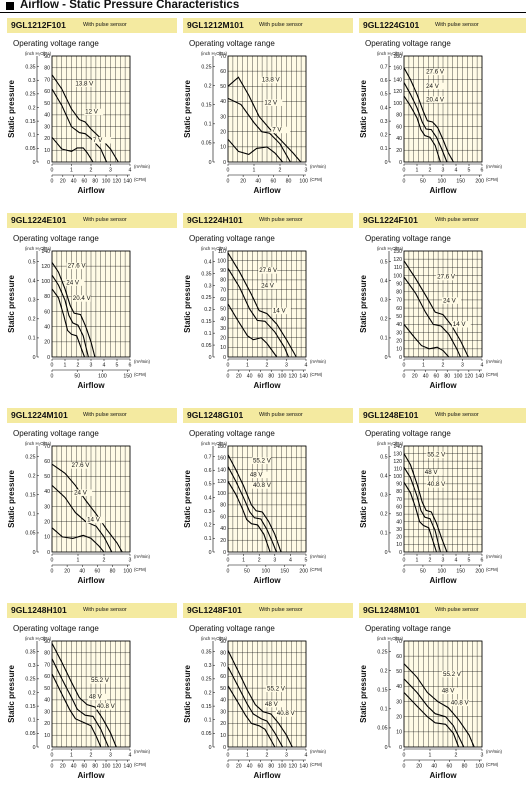 The width and height of the screenshot is (526, 798). What do you see at coordinates (382, 729) in the screenshot?
I see `inch-tick-label: 0.05` at bounding box center [382, 729].